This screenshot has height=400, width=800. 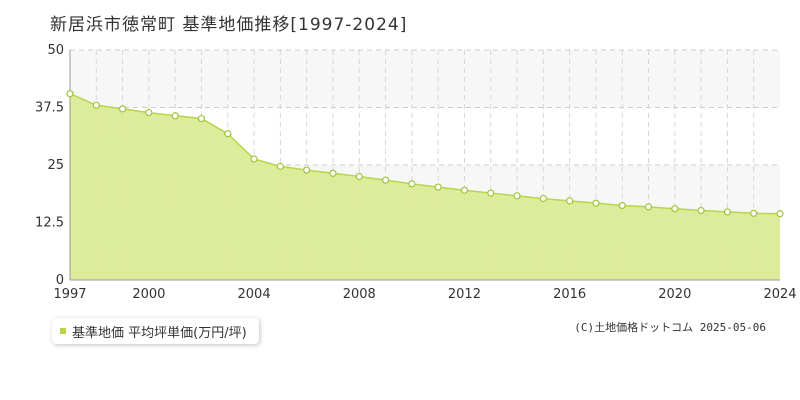 I want to click on legend: 基準地価 平均坪単価(万円/坪), so click(x=155, y=331).